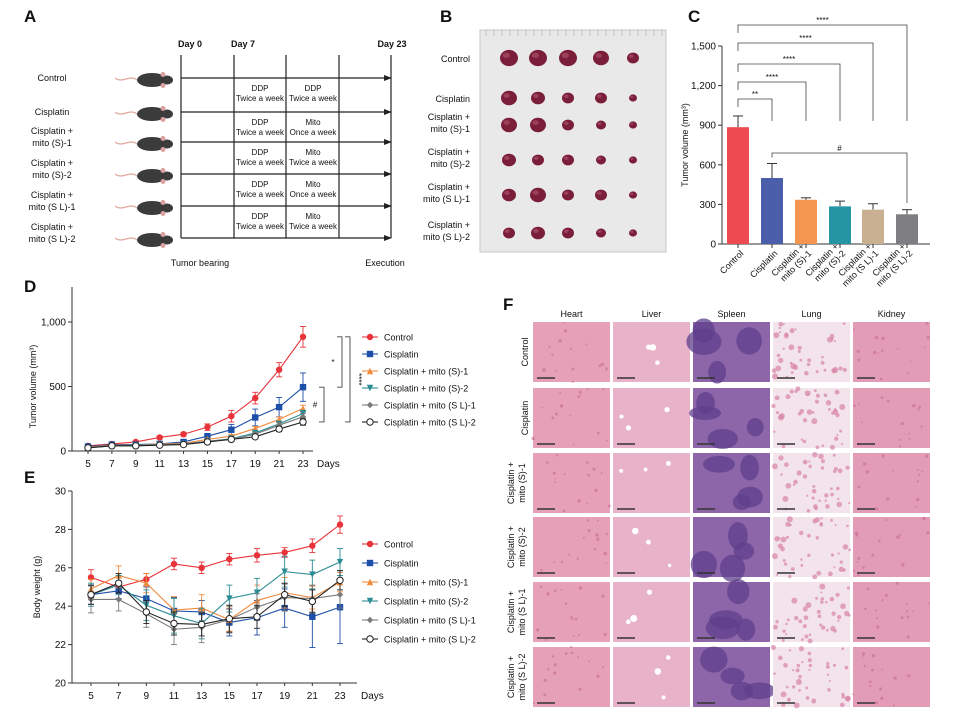 The image size is (975, 709). Describe the element at coordinates (260, 194) in the screenshot. I see `treatment-frequency: Twice a week` at that location.